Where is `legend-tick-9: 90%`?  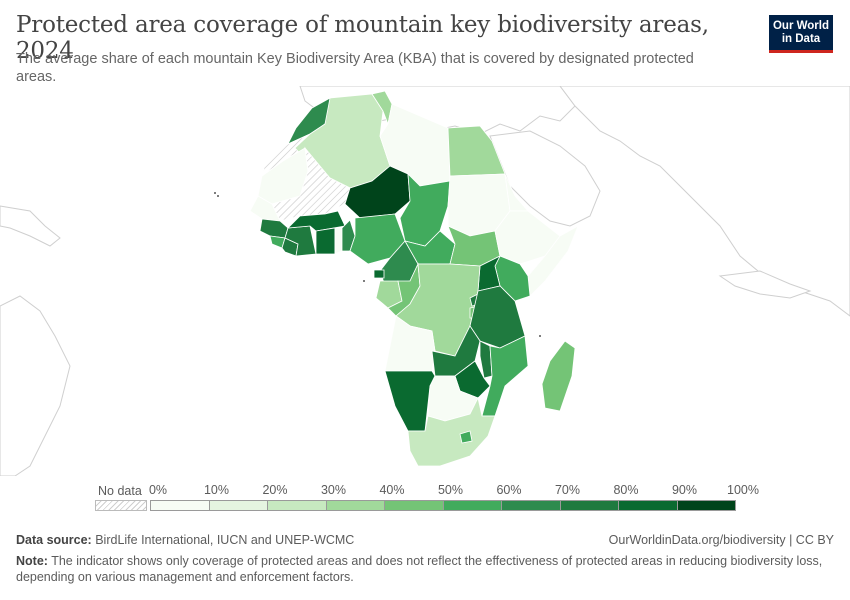
legend-tick-9: 90% is located at coordinates (684, 490).